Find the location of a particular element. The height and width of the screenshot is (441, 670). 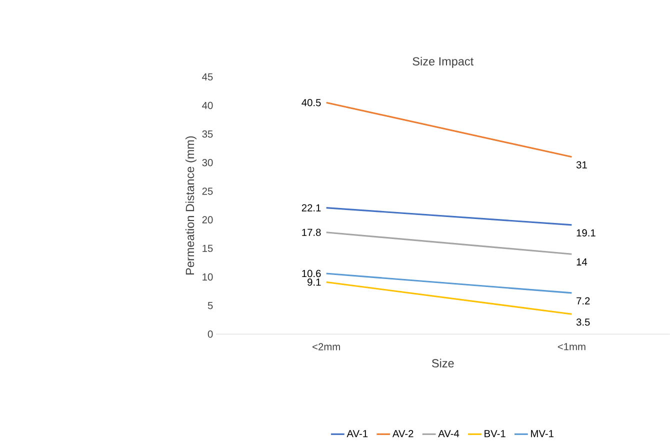

legend-label: BV-1 is located at coordinates (495, 433).